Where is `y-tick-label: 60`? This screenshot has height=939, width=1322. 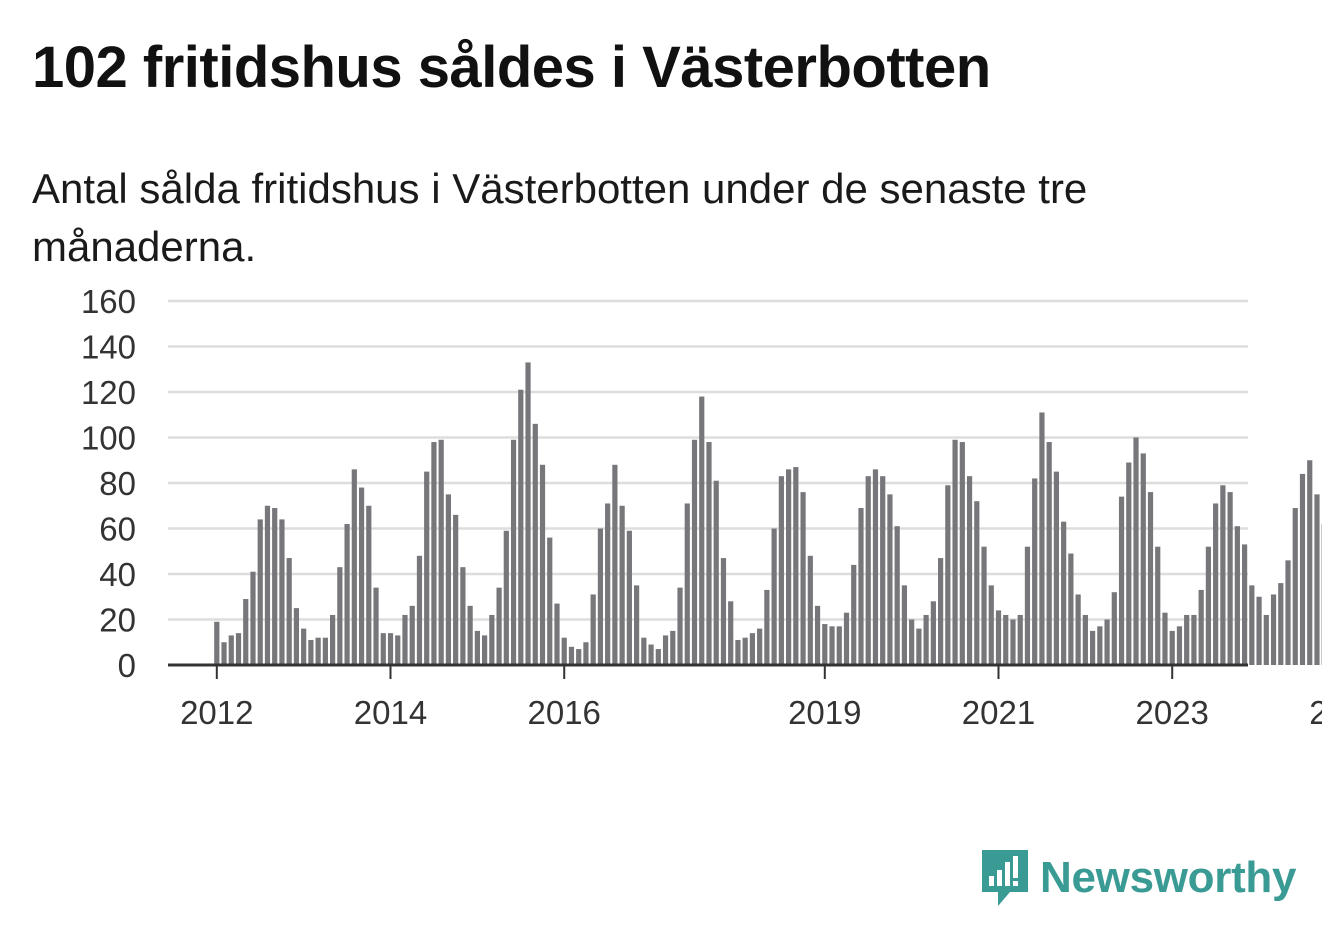
y-tick-label: 60 is located at coordinates (117, 529).